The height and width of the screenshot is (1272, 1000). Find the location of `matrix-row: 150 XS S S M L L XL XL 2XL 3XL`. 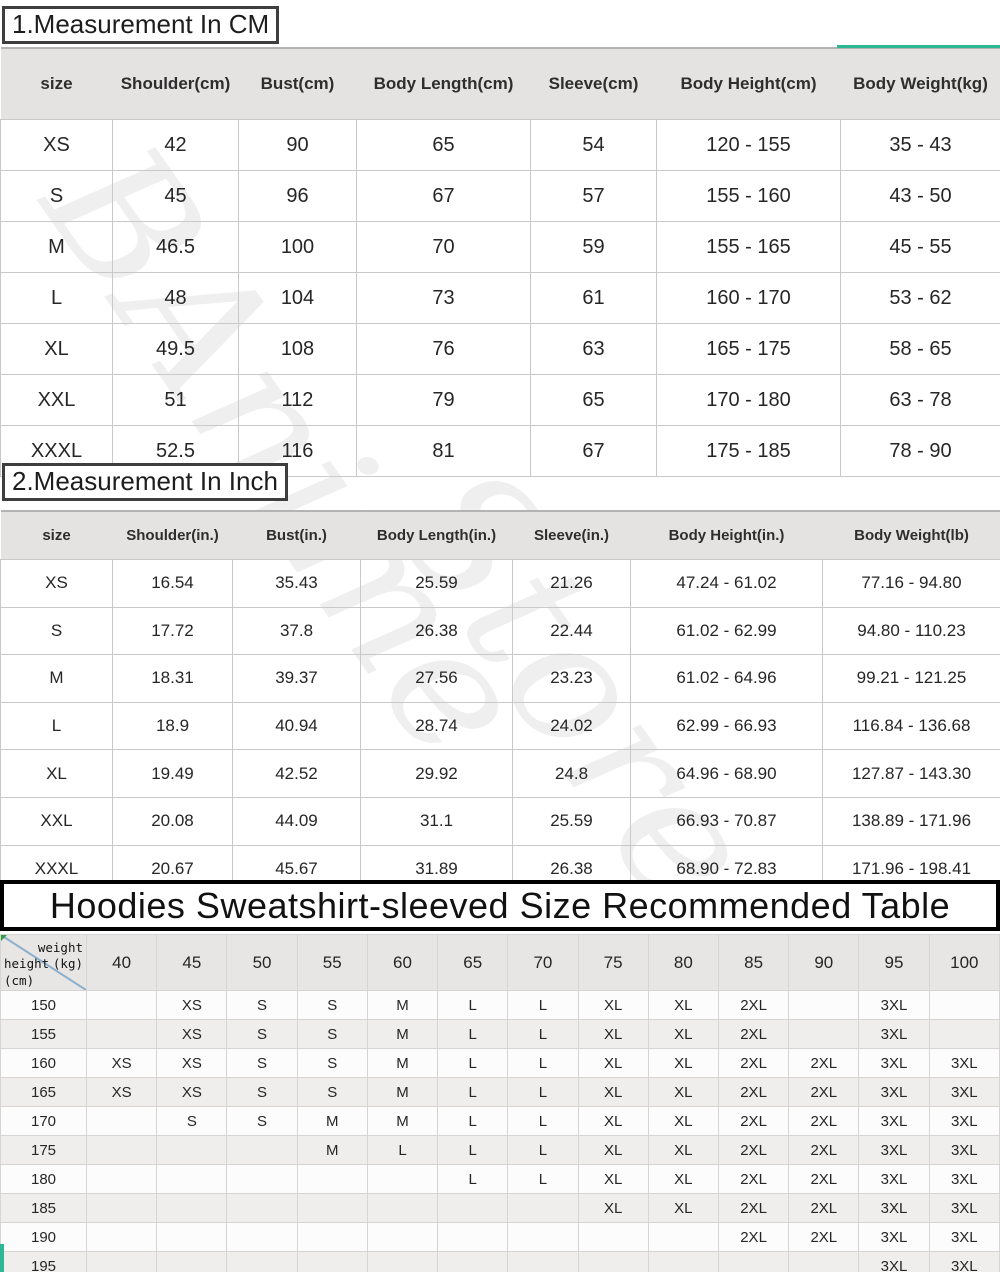

matrix-row: 150 XS S S M L L XL XL 2XL 3XL is located at coordinates (500, 1005).